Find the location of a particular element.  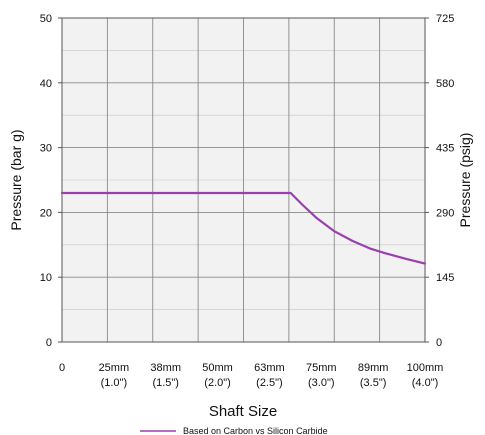

x-tick-label: 25mm is located at coordinates (114, 368).